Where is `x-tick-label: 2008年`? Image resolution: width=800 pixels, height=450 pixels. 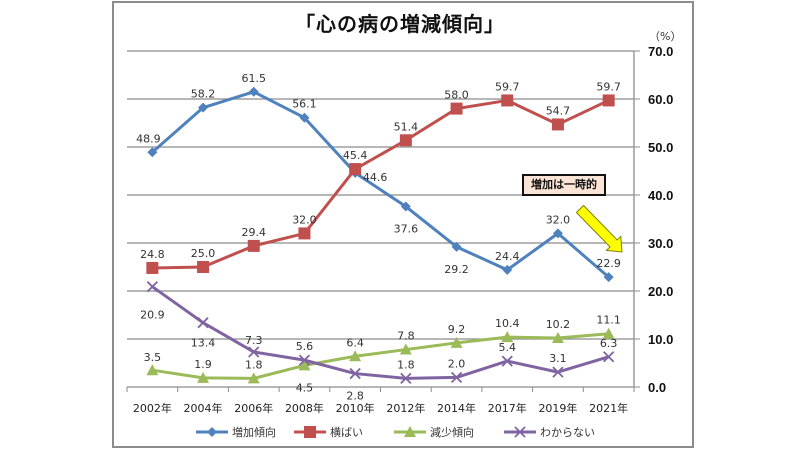 x-tick-label: 2008年 is located at coordinates (304, 408).